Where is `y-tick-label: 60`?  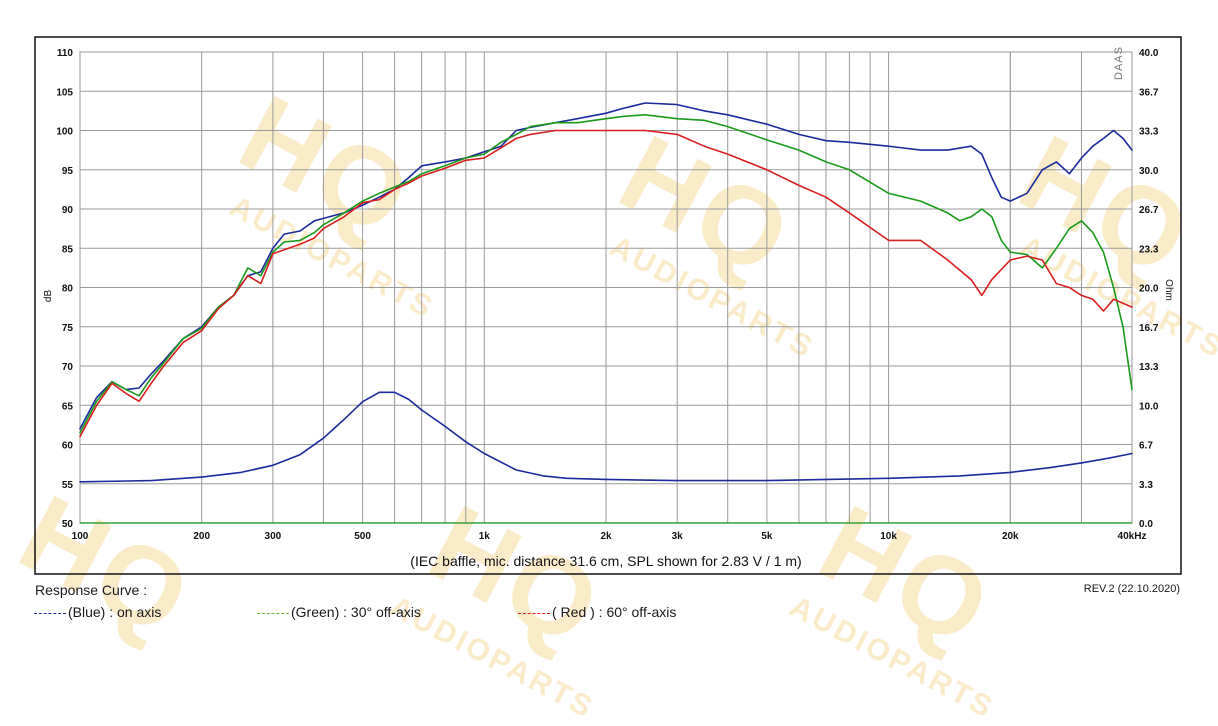 y-tick-label: 60 is located at coordinates (68, 446).